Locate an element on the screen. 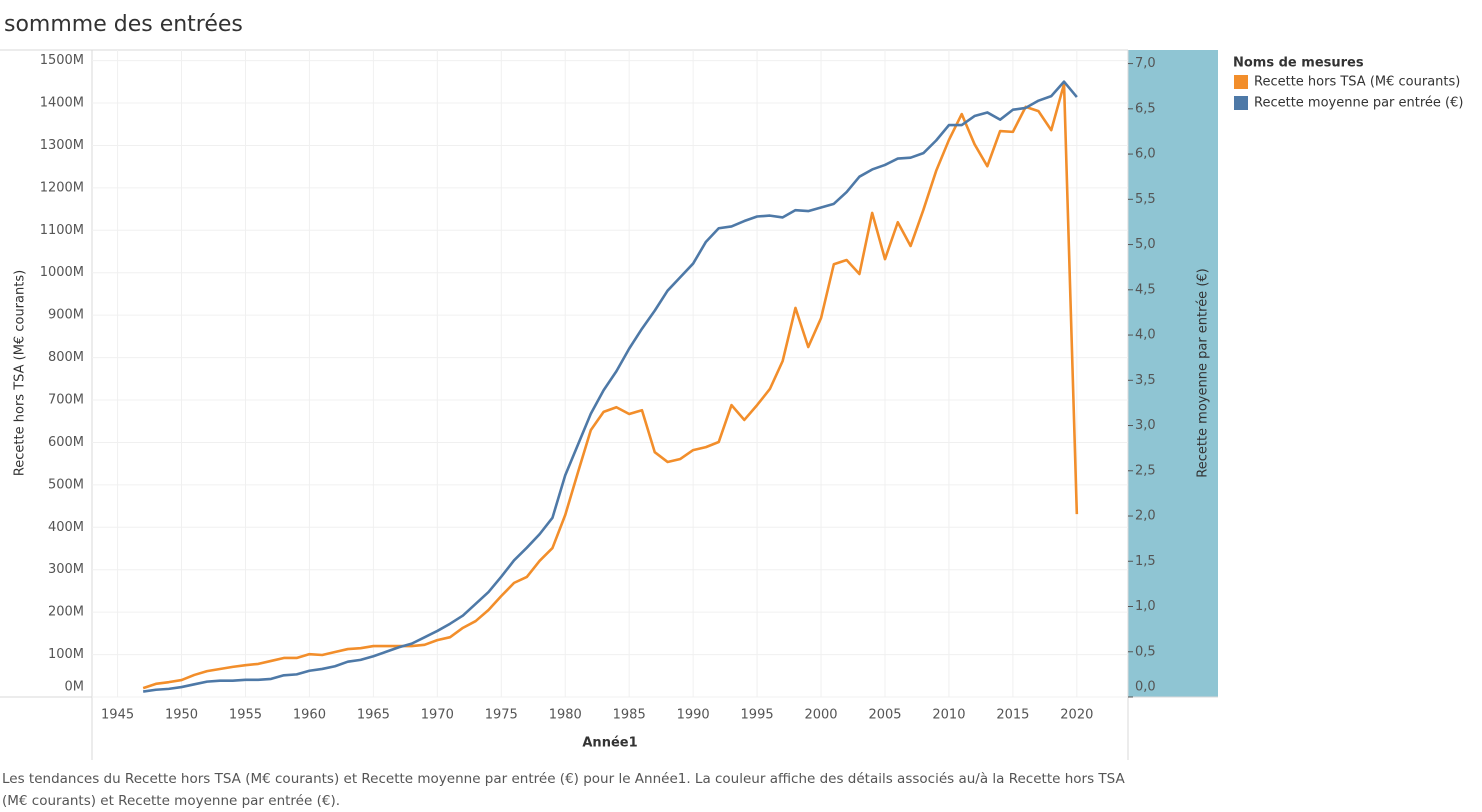  x-tick-label: 1995 is located at coordinates (757, 715).